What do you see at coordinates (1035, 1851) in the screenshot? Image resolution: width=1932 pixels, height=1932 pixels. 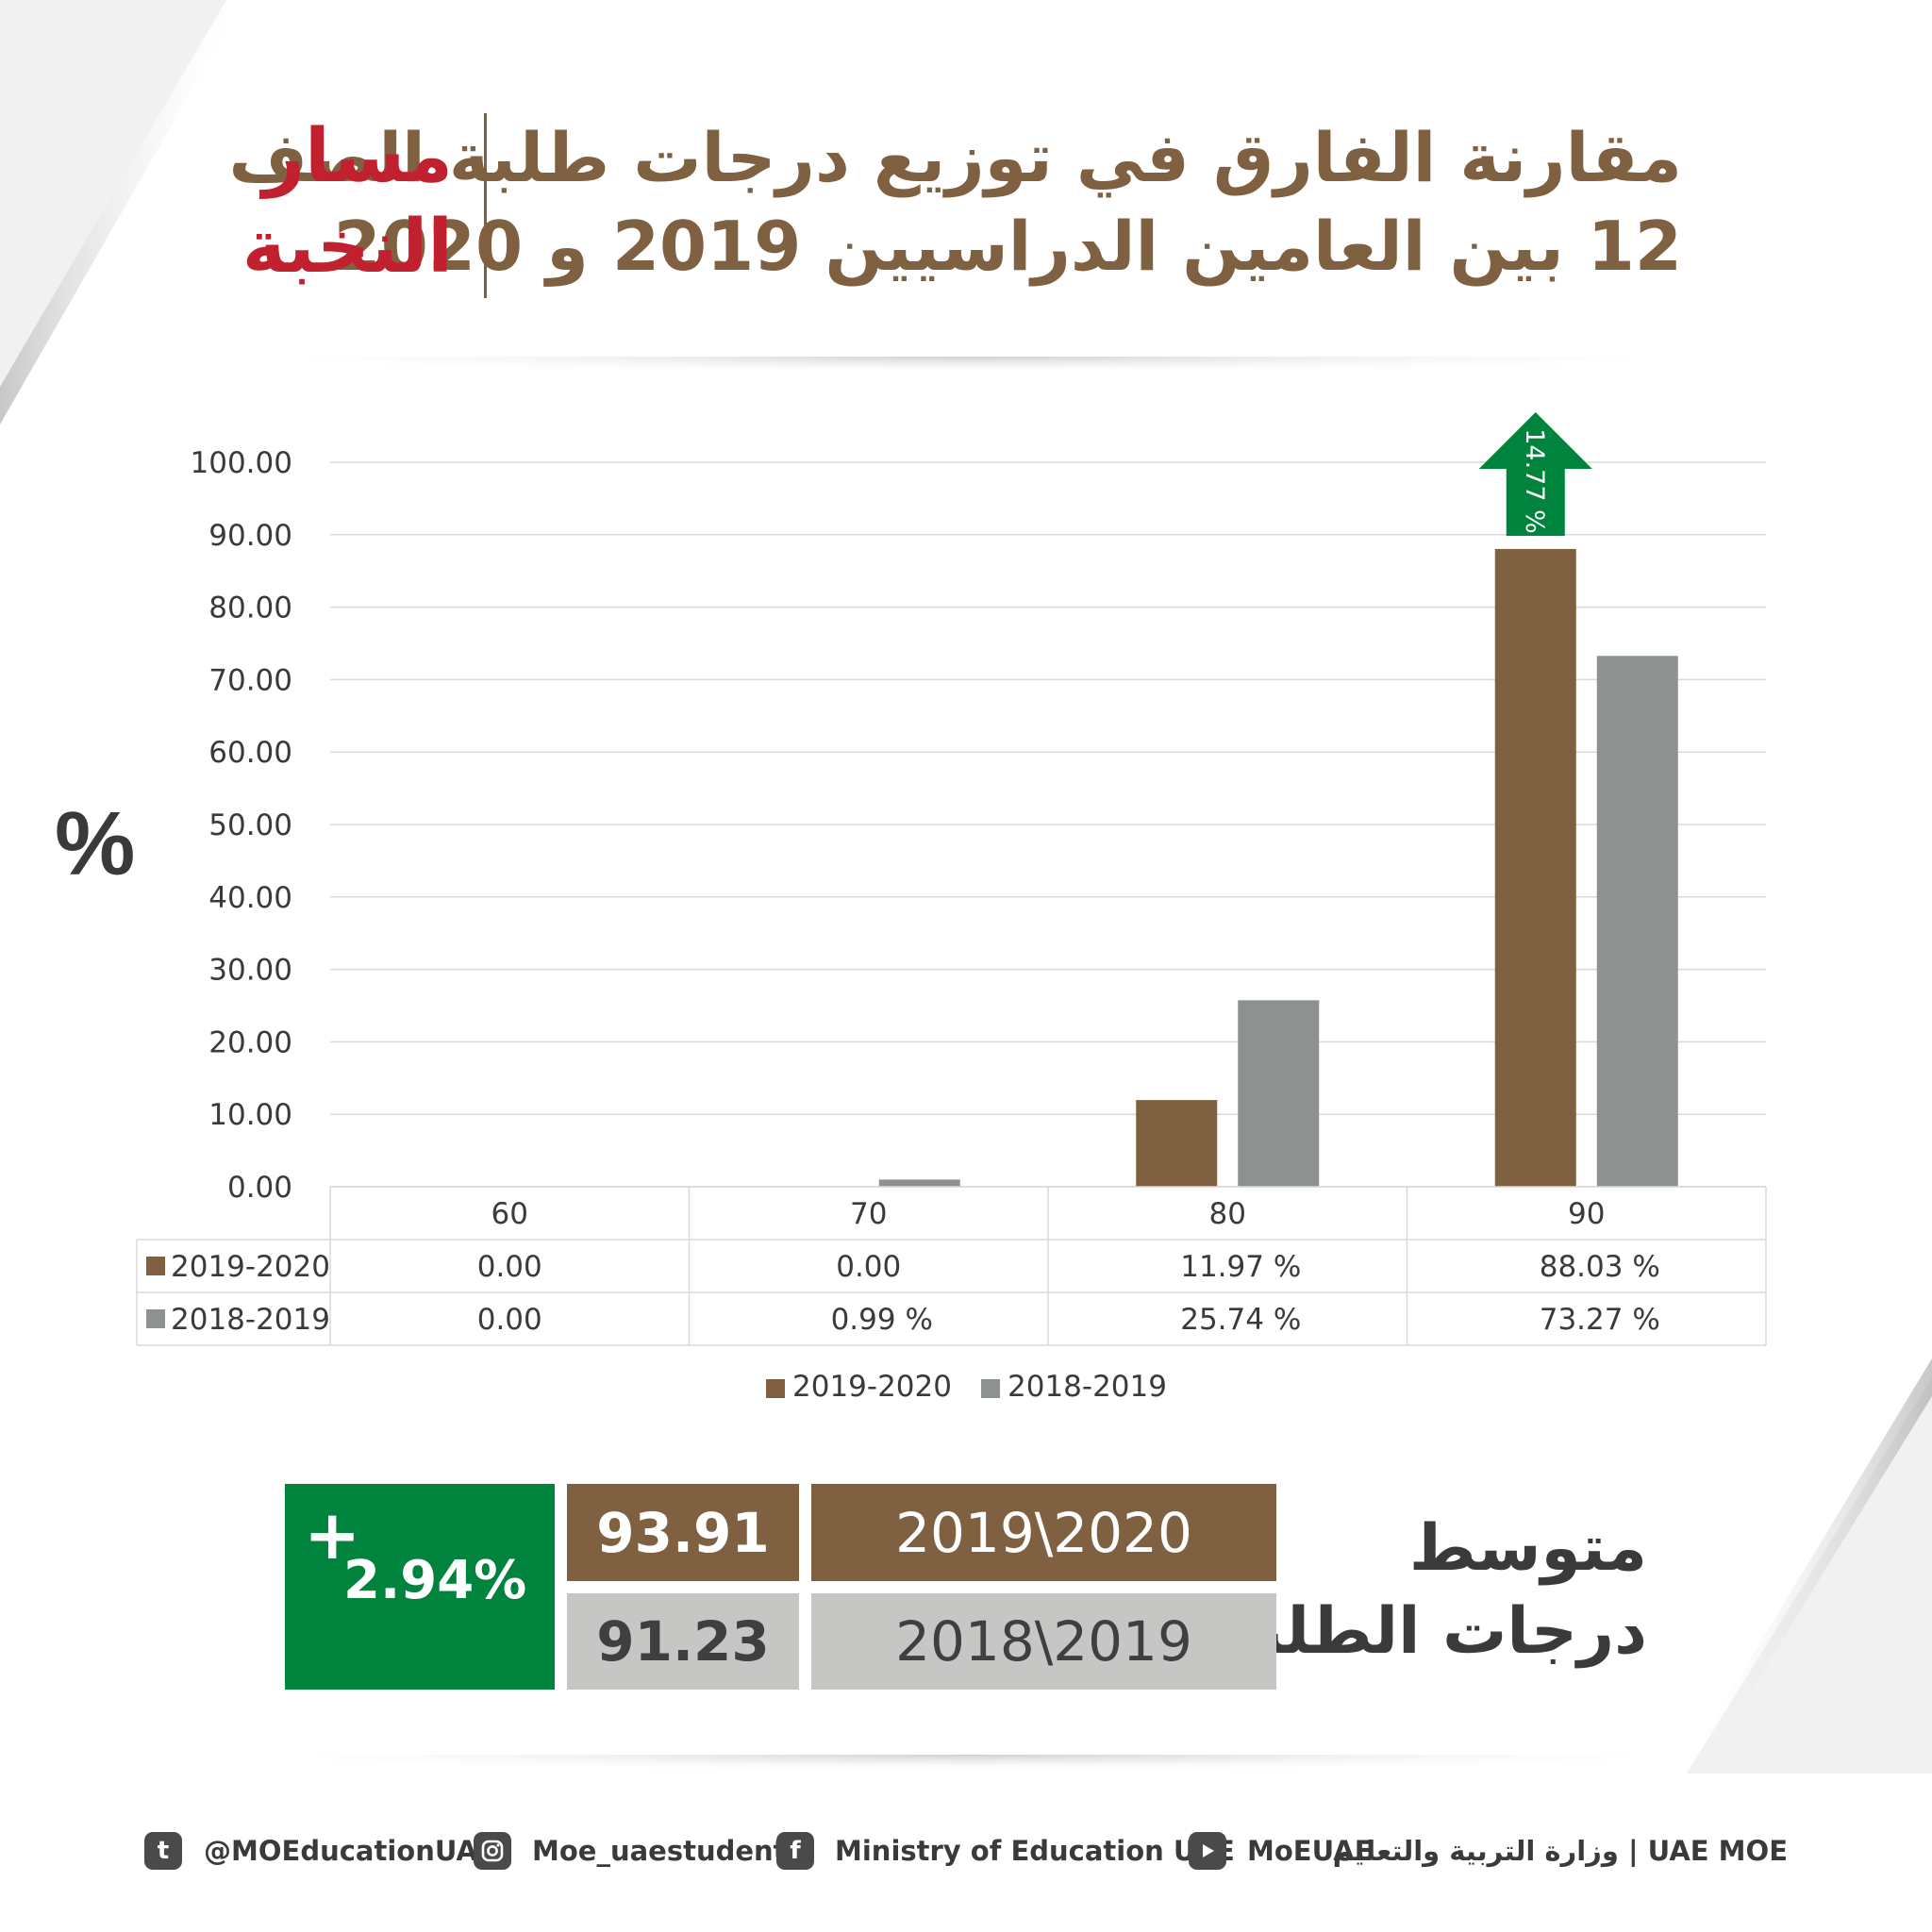 I see `facebook-handle: Ministry of Education UAE` at bounding box center [1035, 1851].